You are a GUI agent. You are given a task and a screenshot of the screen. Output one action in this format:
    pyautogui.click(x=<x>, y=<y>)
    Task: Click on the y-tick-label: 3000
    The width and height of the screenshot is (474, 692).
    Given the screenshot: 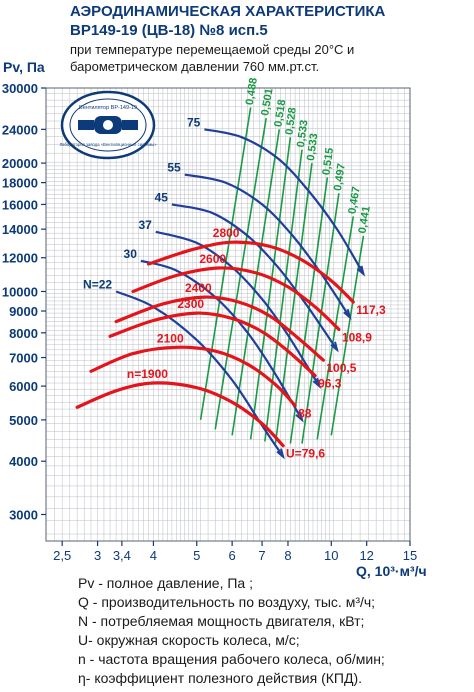 What is the action you would take?
    pyautogui.click(x=23, y=514)
    